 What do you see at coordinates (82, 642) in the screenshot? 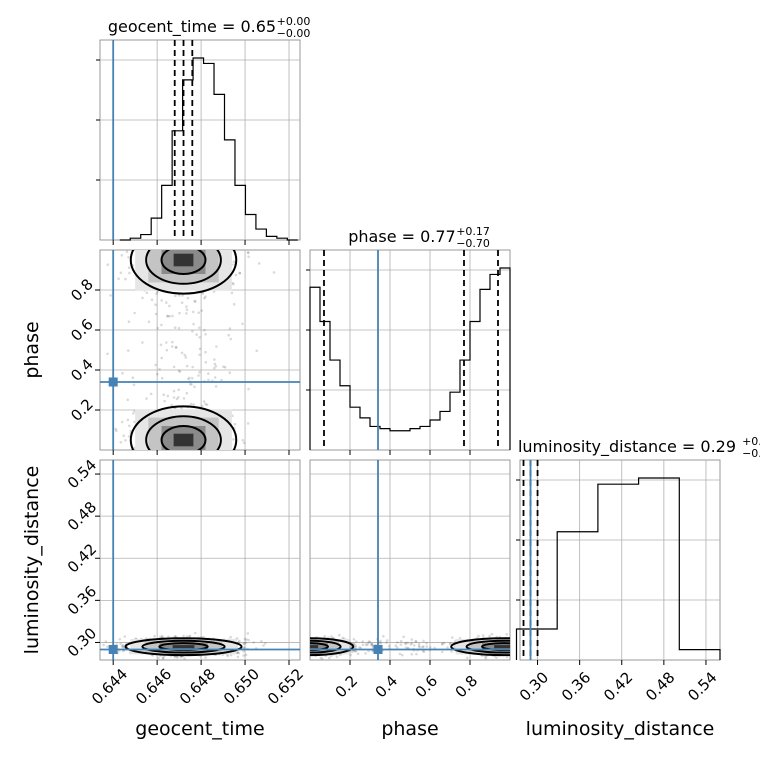
I see `y-tick-label-luminosity_distance: 0.30` at bounding box center [82, 642].